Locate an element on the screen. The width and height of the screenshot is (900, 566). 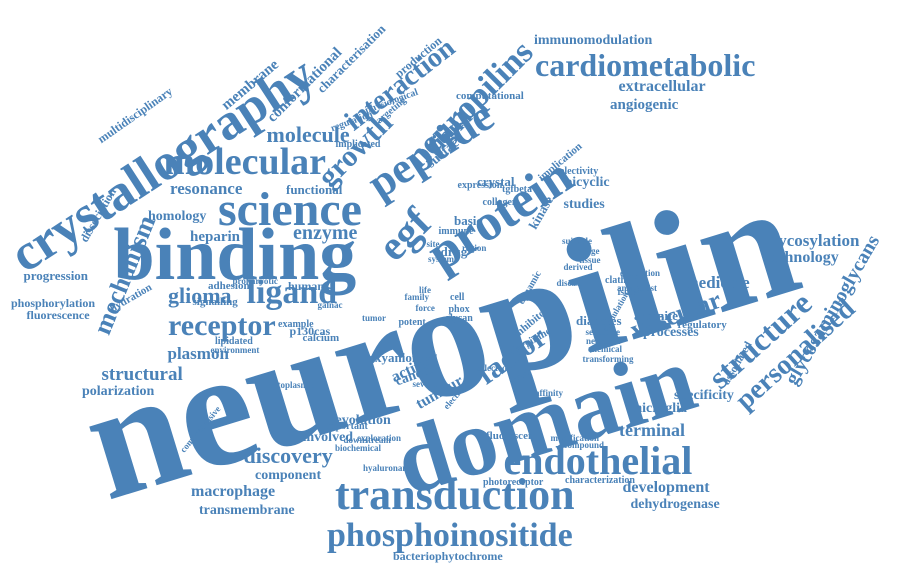
cloud-word: involved is located at coordinates (328, 437).